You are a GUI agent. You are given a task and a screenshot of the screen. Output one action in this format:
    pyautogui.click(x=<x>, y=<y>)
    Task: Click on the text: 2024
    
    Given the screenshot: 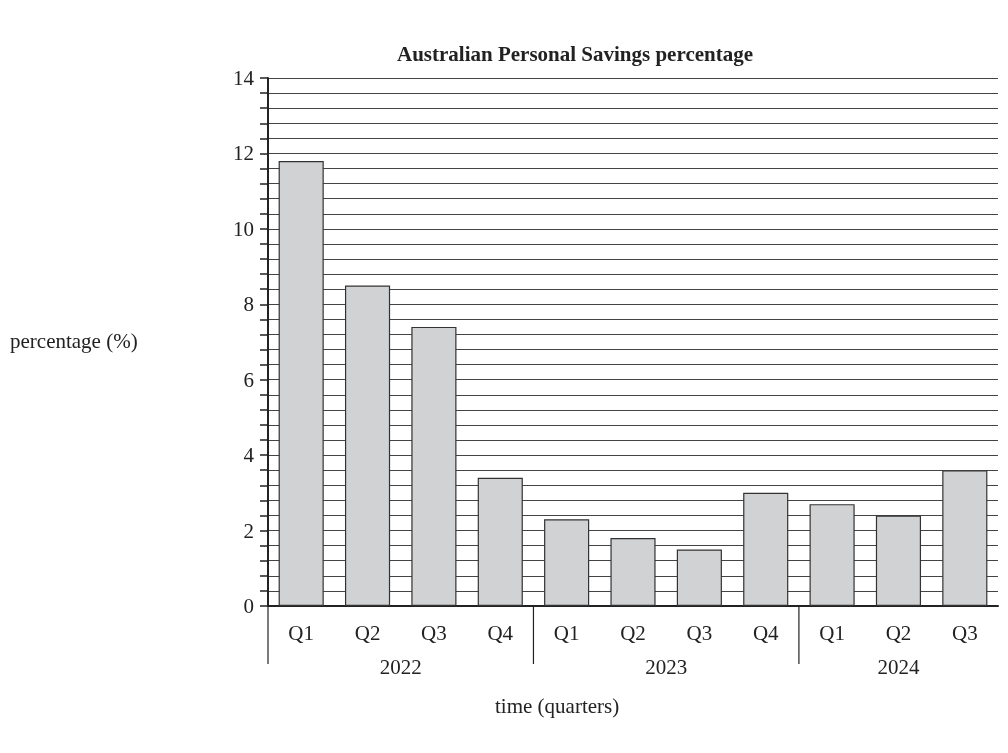 What is the action you would take?
    pyautogui.click(x=898, y=666)
    